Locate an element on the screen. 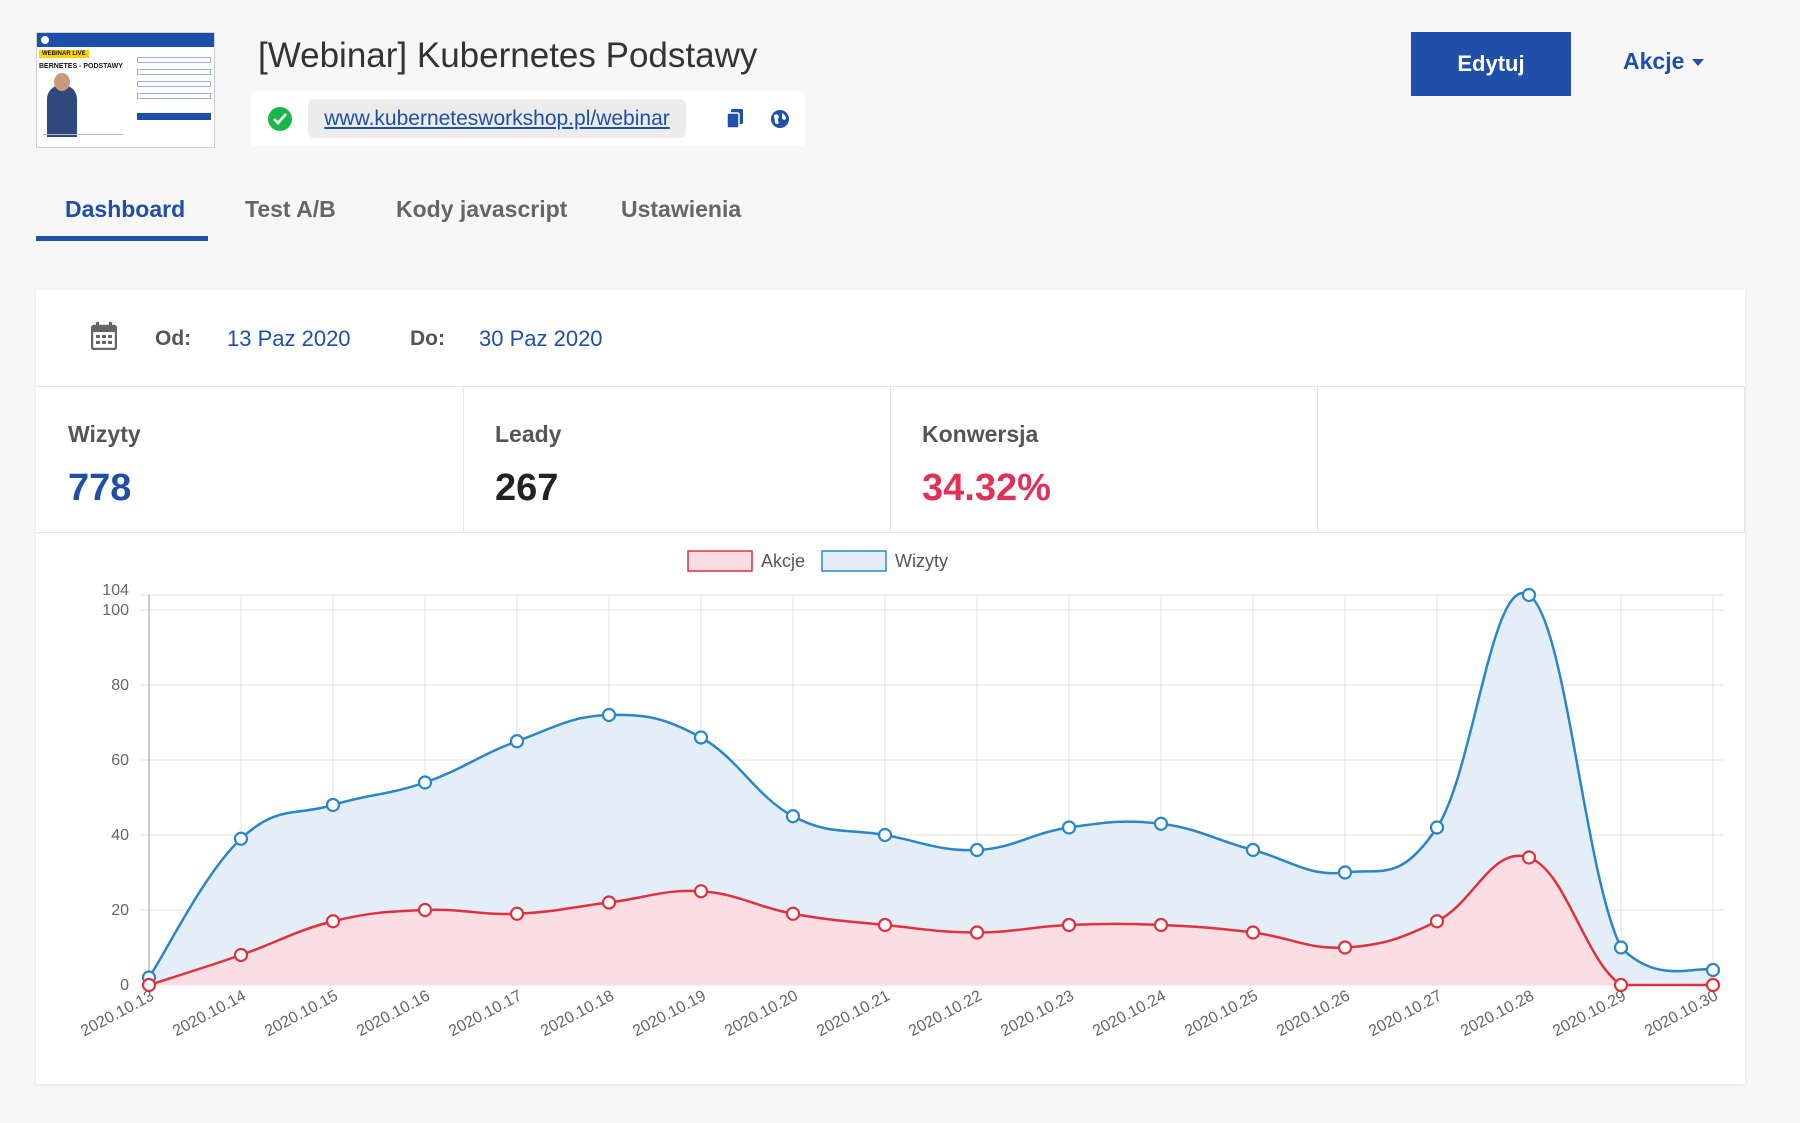 The height and width of the screenshot is (1123, 1800). x-tick-label: 2020.10.16 is located at coordinates (393, 1013).